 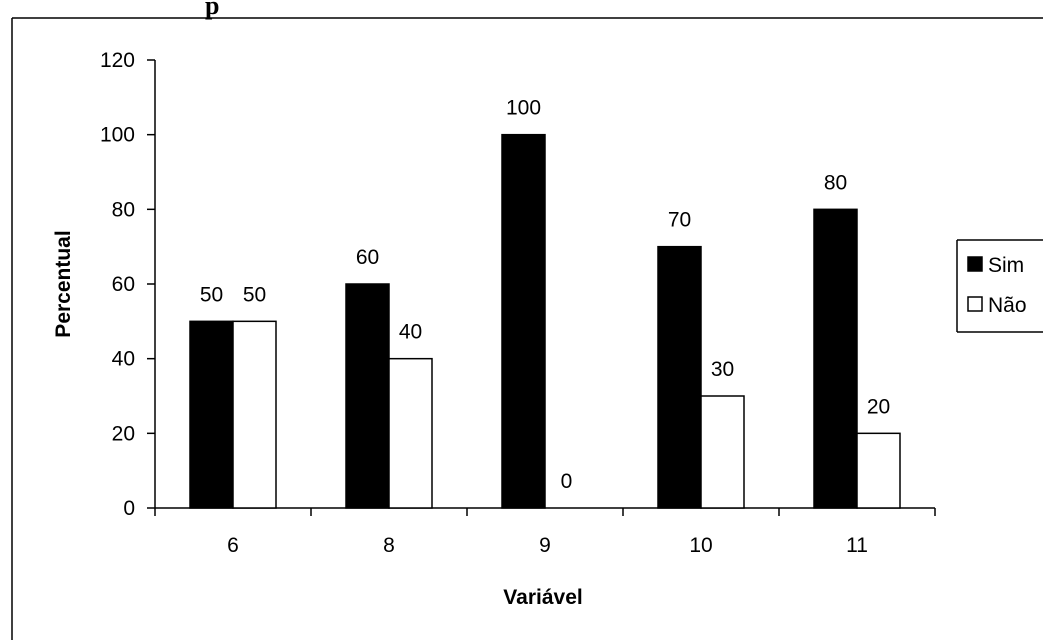 What do you see at coordinates (389, 545) in the screenshot?
I see `x-tick-label: 8` at bounding box center [389, 545].